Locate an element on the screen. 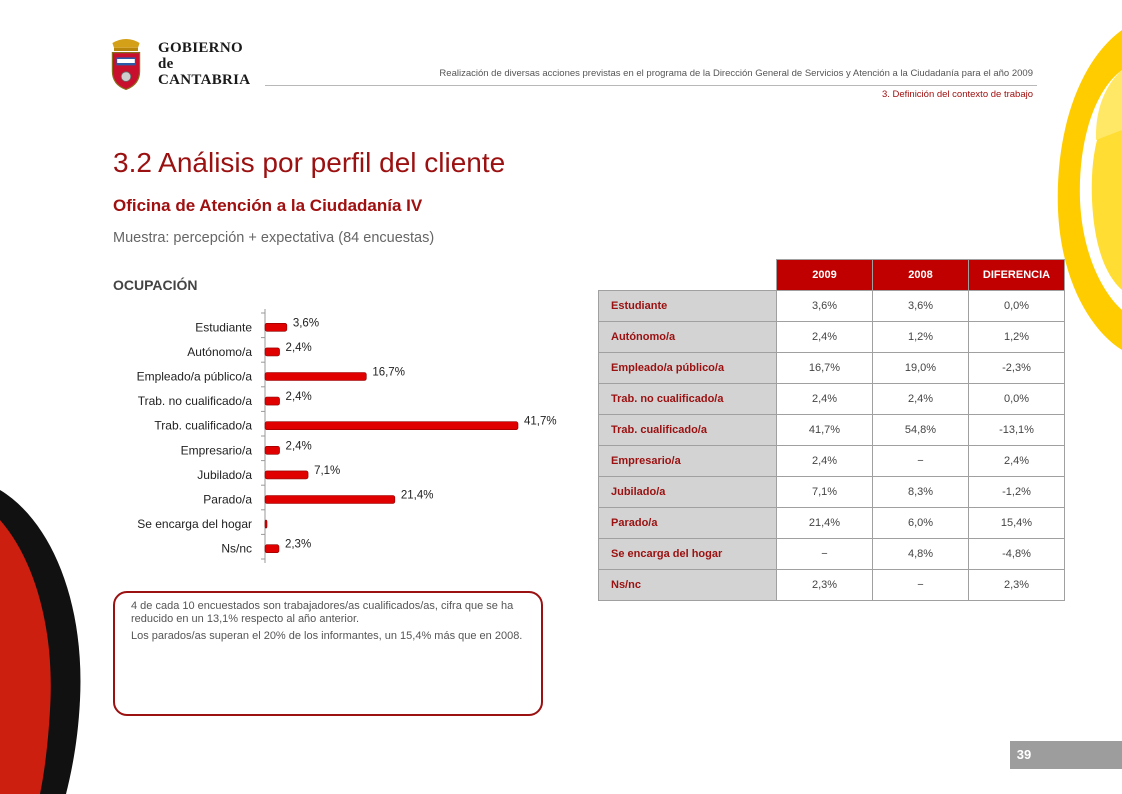 Image resolution: width=1122 pixels, height=794 pixels. page-number-bar is located at coordinates (1066, 755).